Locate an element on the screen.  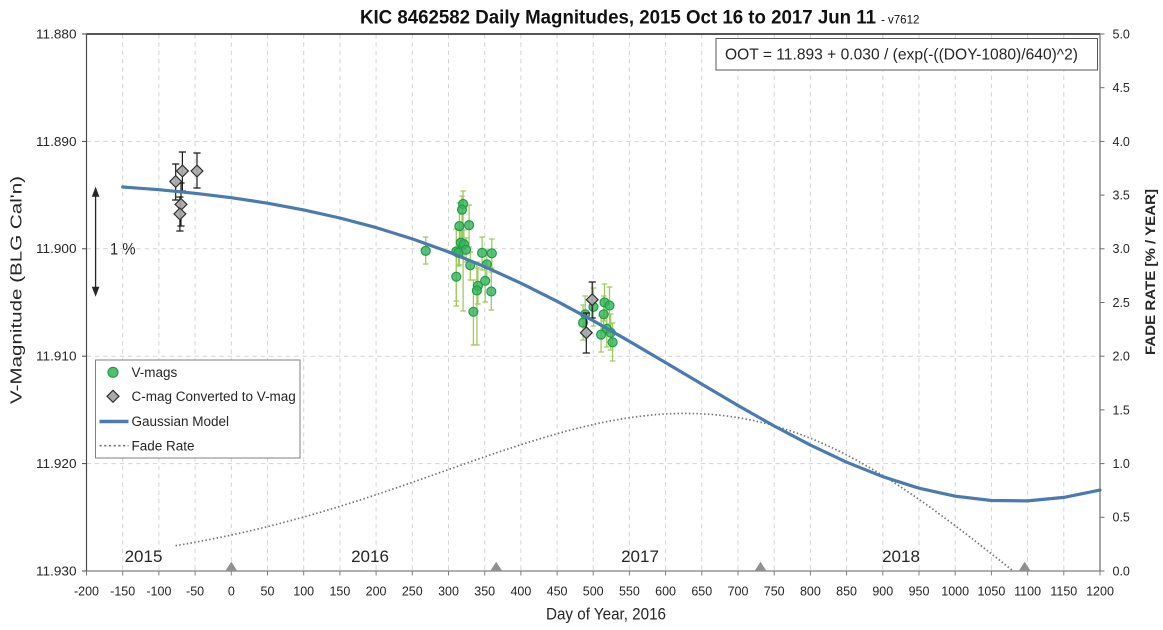
svg-text: -100 is located at coordinates (158, 592).